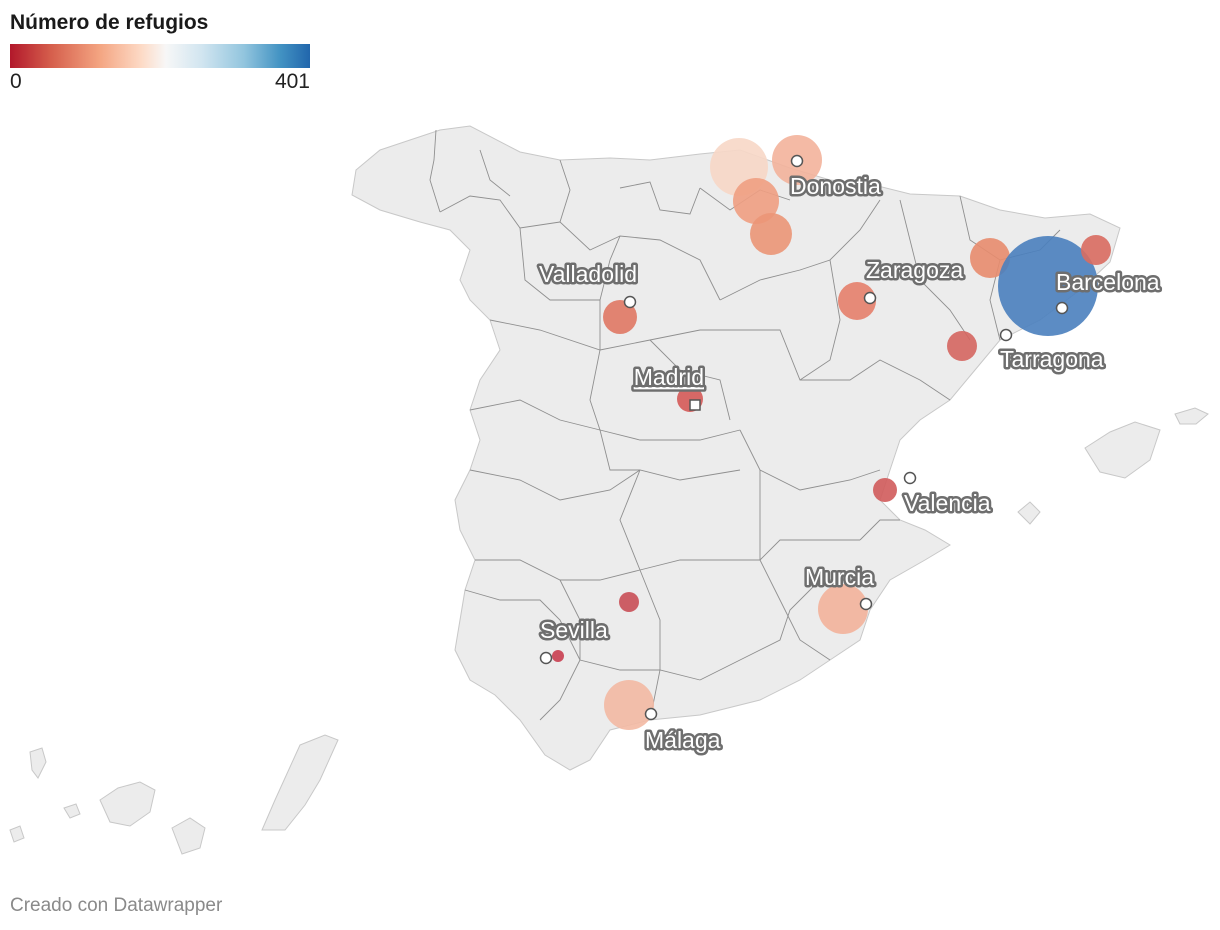 The width and height of the screenshot is (1220, 930). I want to click on city-label-zaragoza: Zaragoza, so click(914, 270).